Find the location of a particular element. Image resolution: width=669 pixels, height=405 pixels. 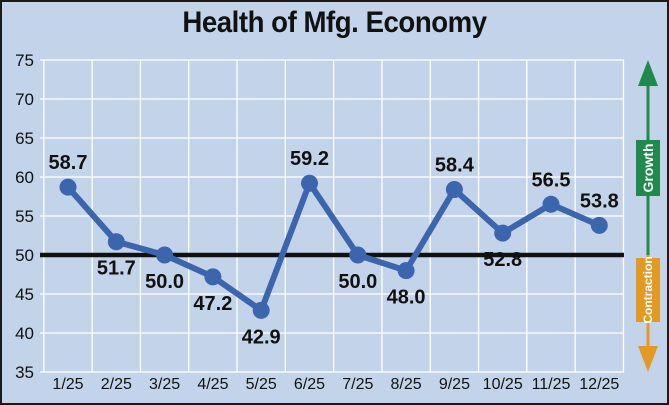

y-tick-label: 70 is located at coordinates (24, 99).